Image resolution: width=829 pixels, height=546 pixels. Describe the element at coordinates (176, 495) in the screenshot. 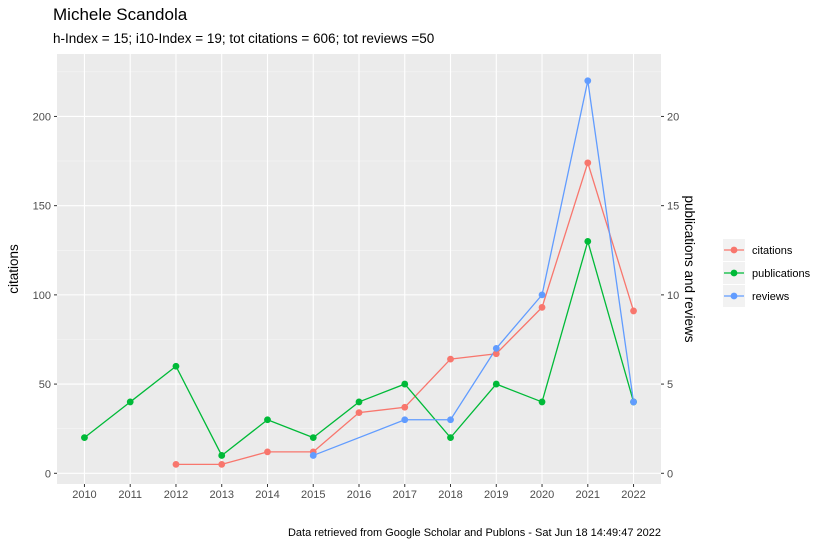

I see `x-tick-label: 2012` at that location.